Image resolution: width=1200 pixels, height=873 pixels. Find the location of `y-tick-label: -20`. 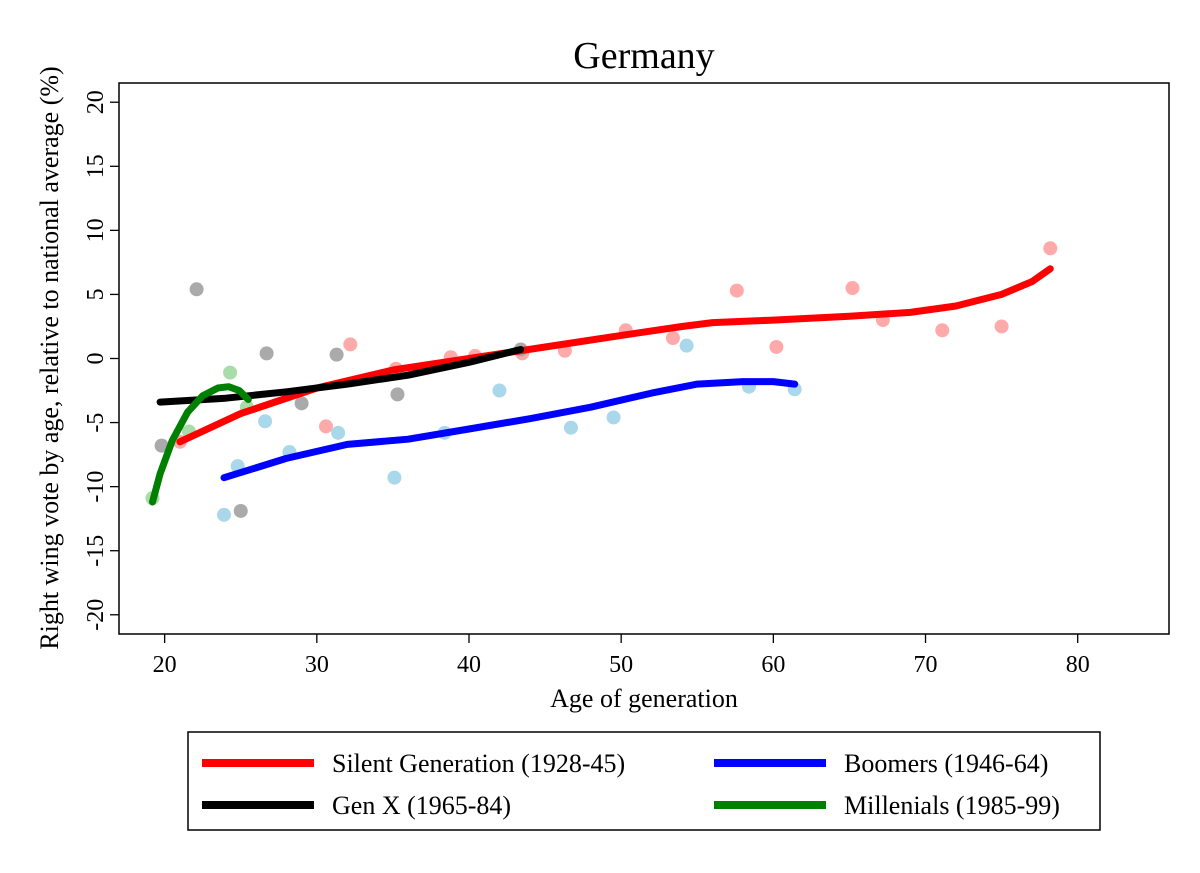

y-tick-label: -20 is located at coordinates (96, 615).